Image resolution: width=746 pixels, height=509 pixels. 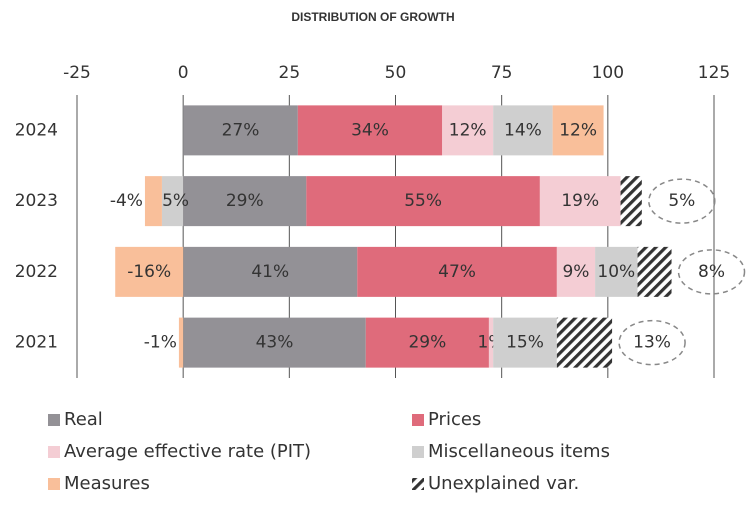 What do you see at coordinates (372, 17) in the screenshot?
I see `chart-title: DISTRIBUTION OF GROWTH` at bounding box center [372, 17].